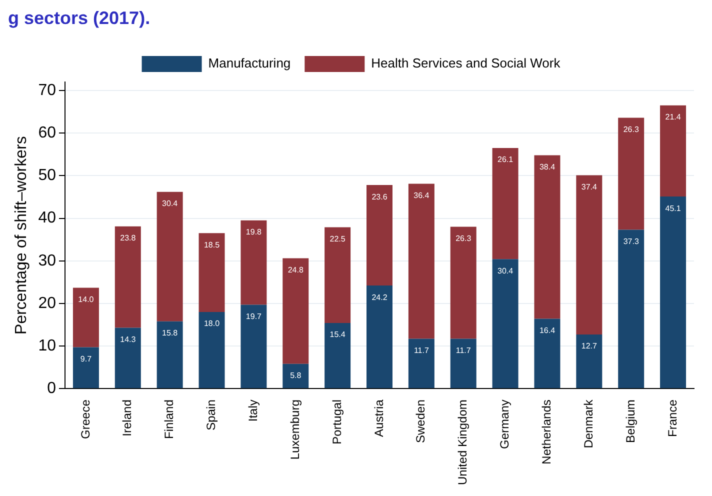 Image resolution: width=712 pixels, height=496 pixels. What do you see at coordinates (422, 195) in the screenshot?
I see `data-label: 36.4` at bounding box center [422, 195].